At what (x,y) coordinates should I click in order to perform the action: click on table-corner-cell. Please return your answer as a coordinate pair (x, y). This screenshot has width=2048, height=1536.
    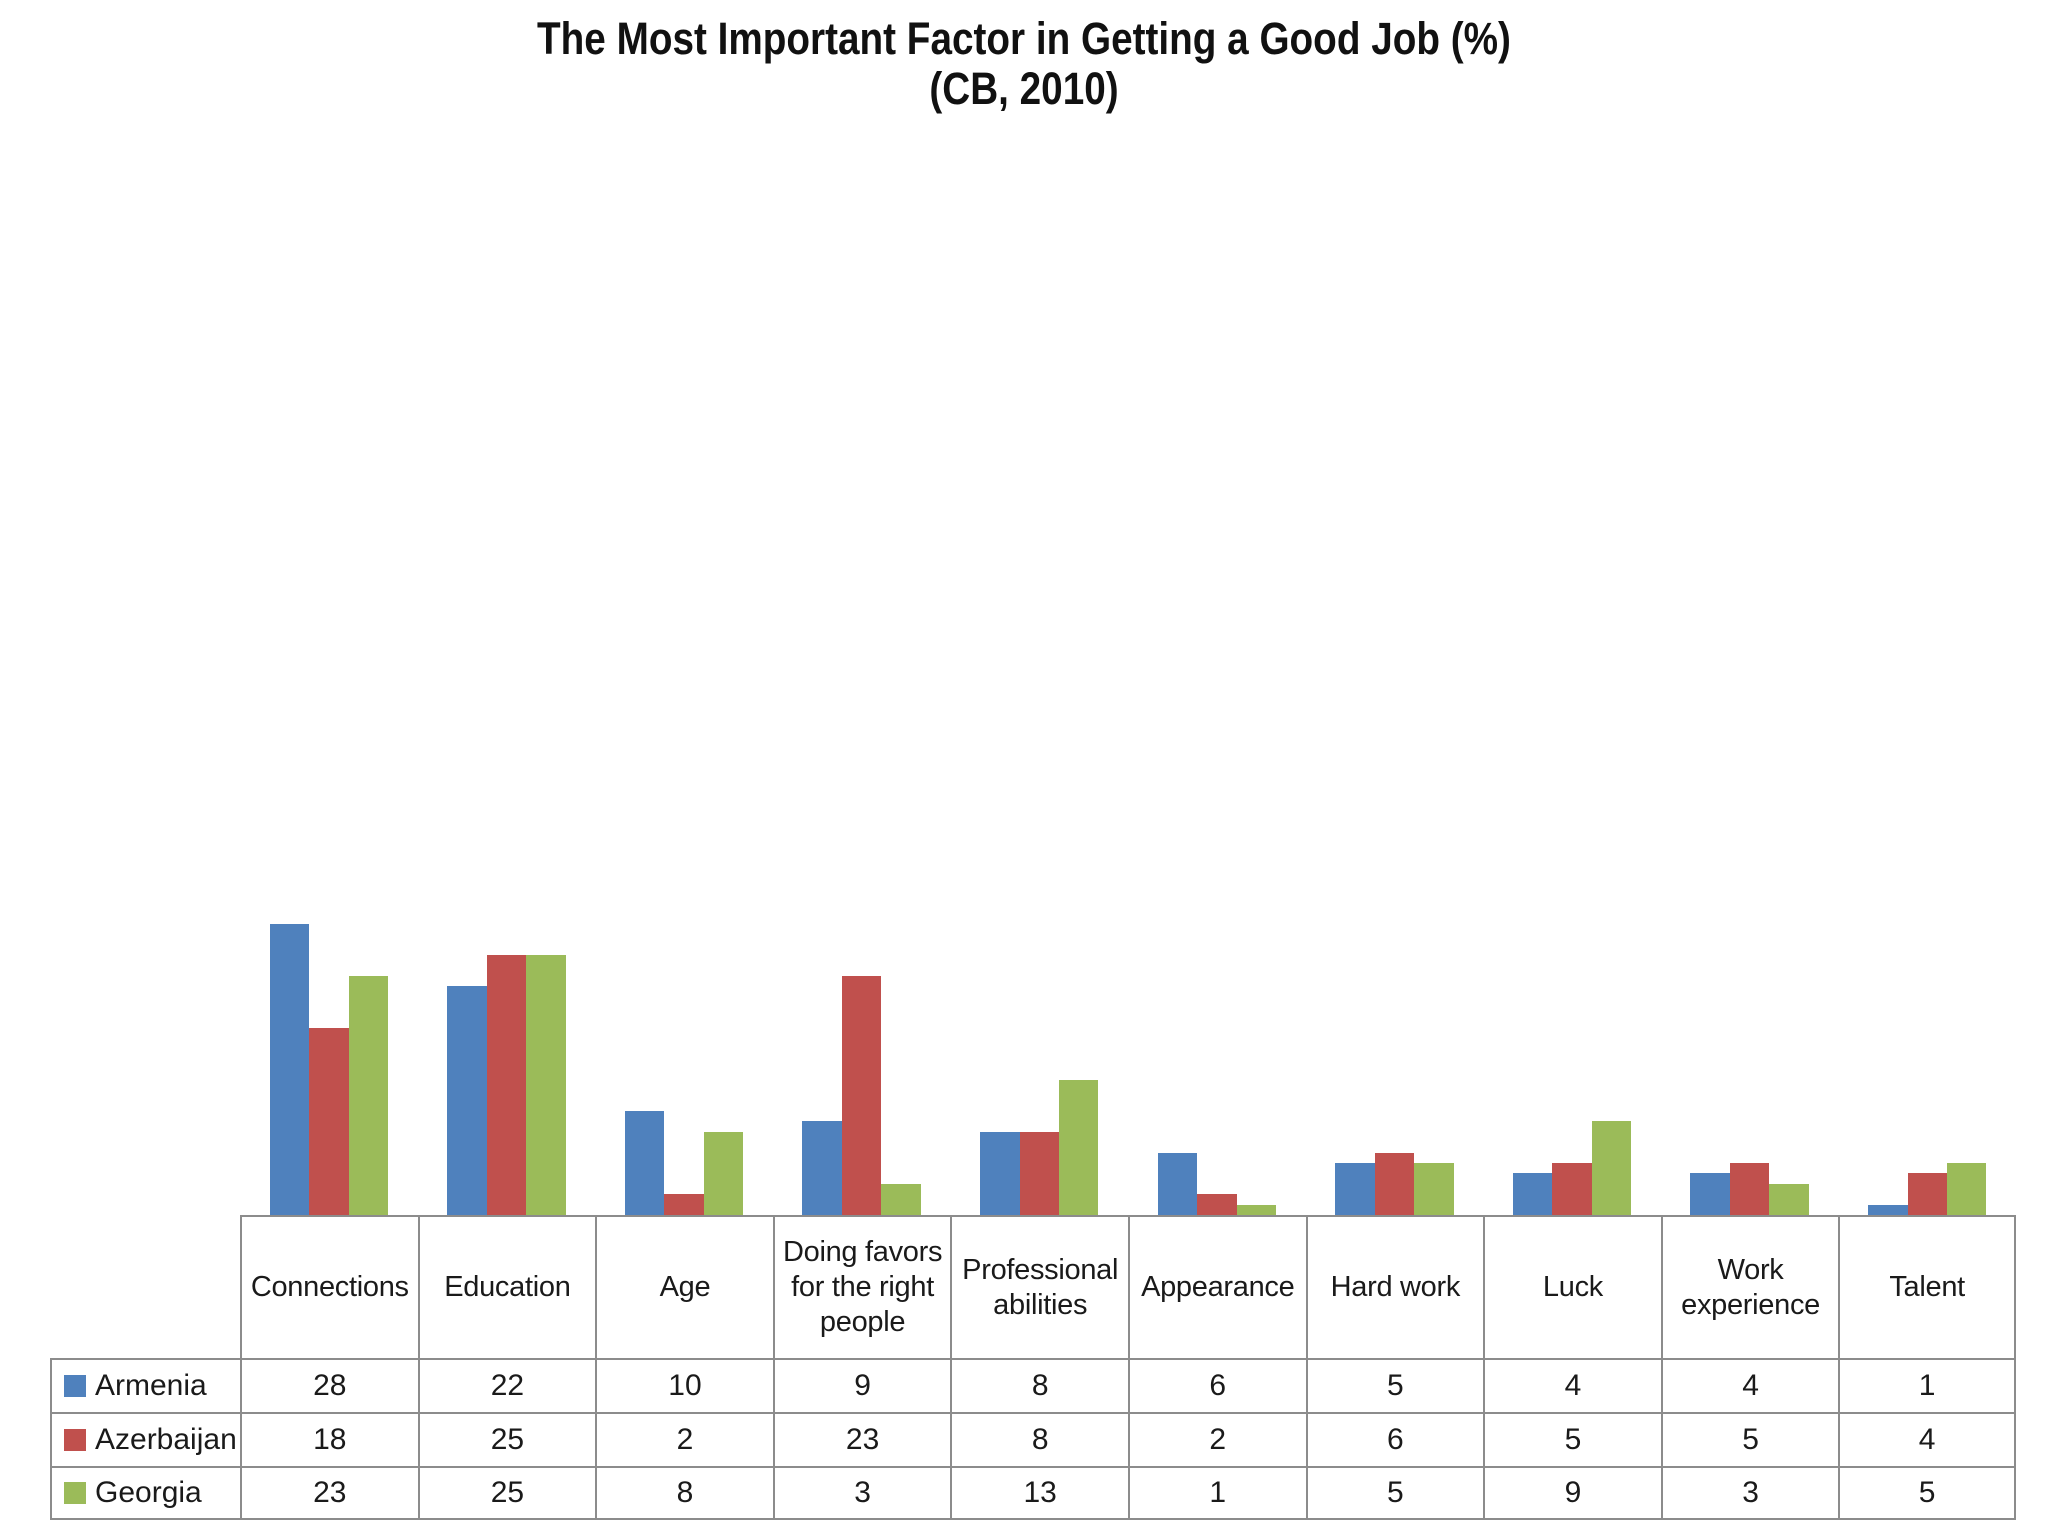
    Looking at the image, I should click on (145, 1286).